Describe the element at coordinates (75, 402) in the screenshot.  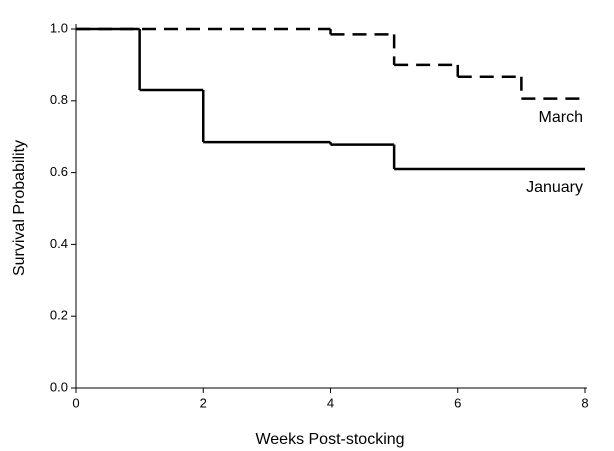
I see `x-tick-label: 0` at that location.